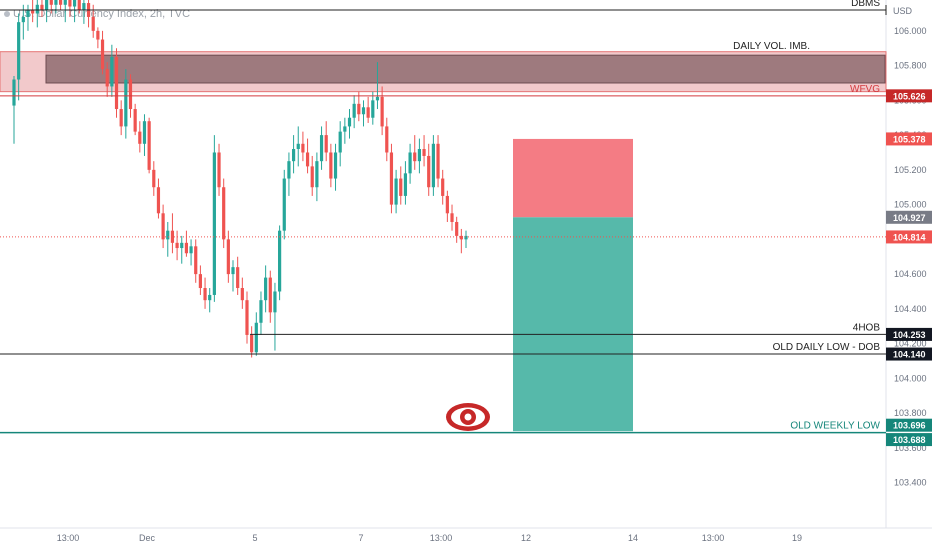 The width and height of the screenshot is (932, 550). Describe the element at coordinates (909, 355) in the screenshot. I see `price-tag-text: 104.140` at that location.